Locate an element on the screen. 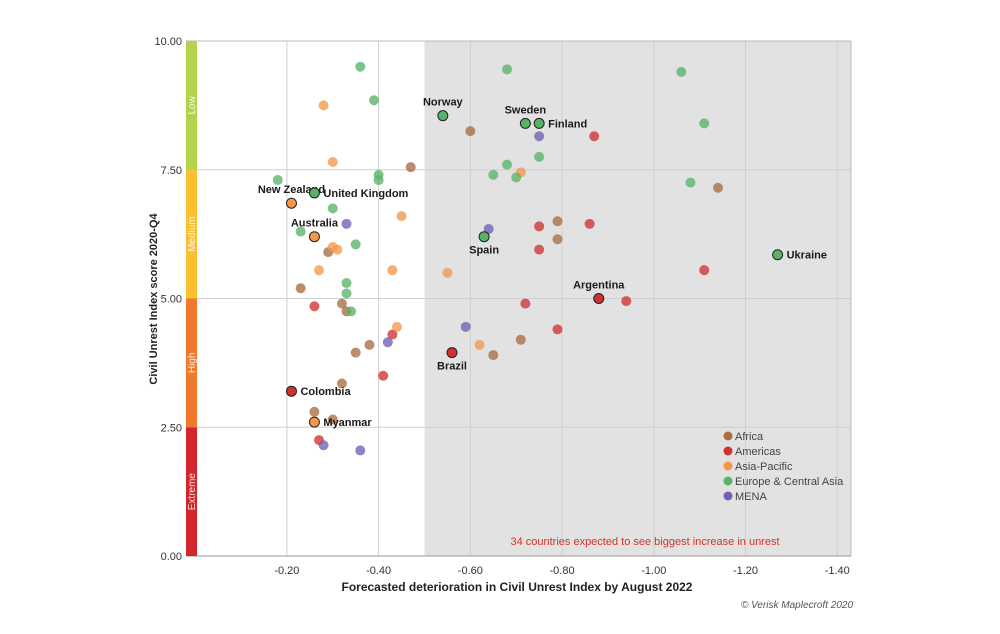 The image size is (1000, 634). highlight-point-ukraine is located at coordinates (778, 255).